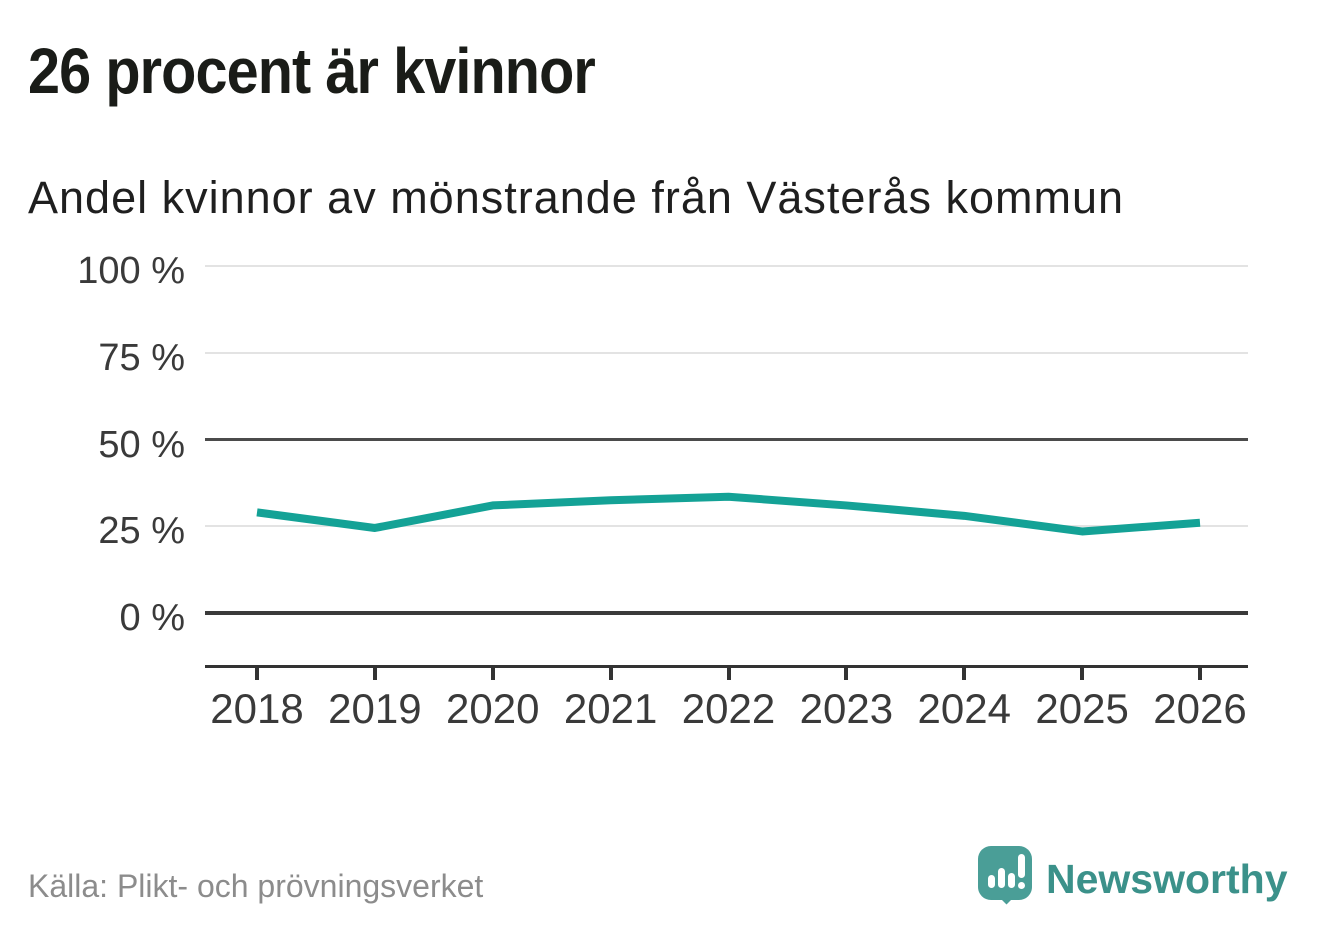 This screenshot has width=1322, height=939. I want to click on newsworthy-logo: Newsworthy, so click(1138, 880).